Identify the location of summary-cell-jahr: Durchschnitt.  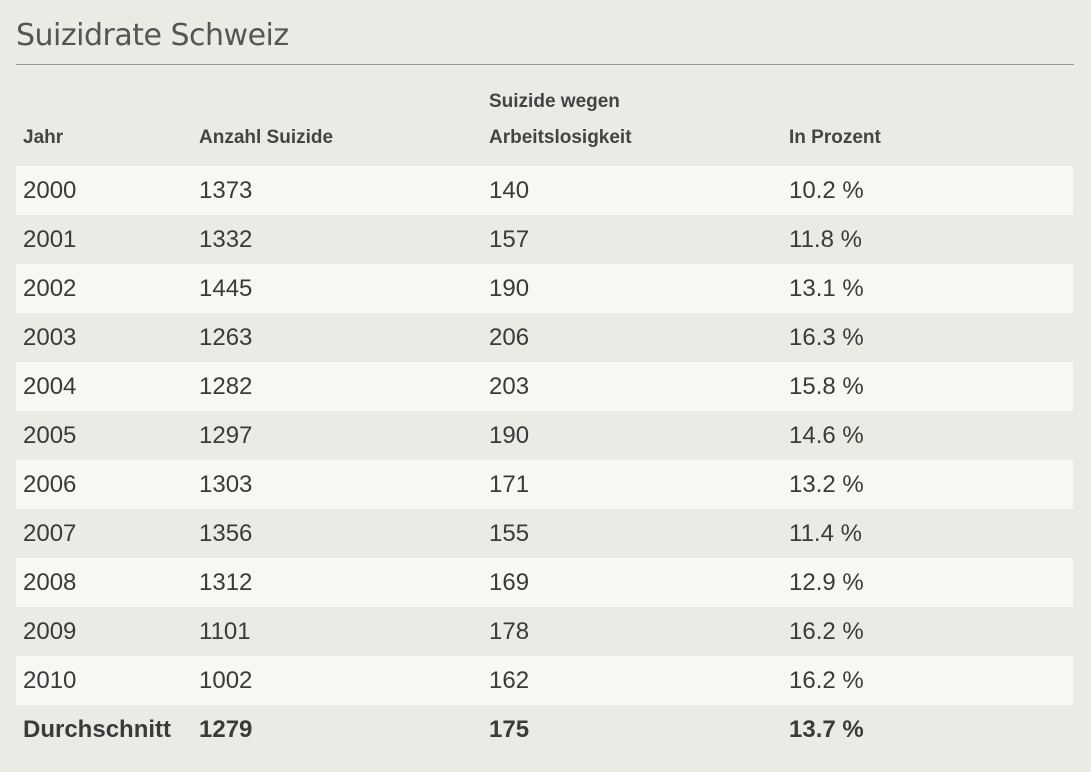
(104, 729).